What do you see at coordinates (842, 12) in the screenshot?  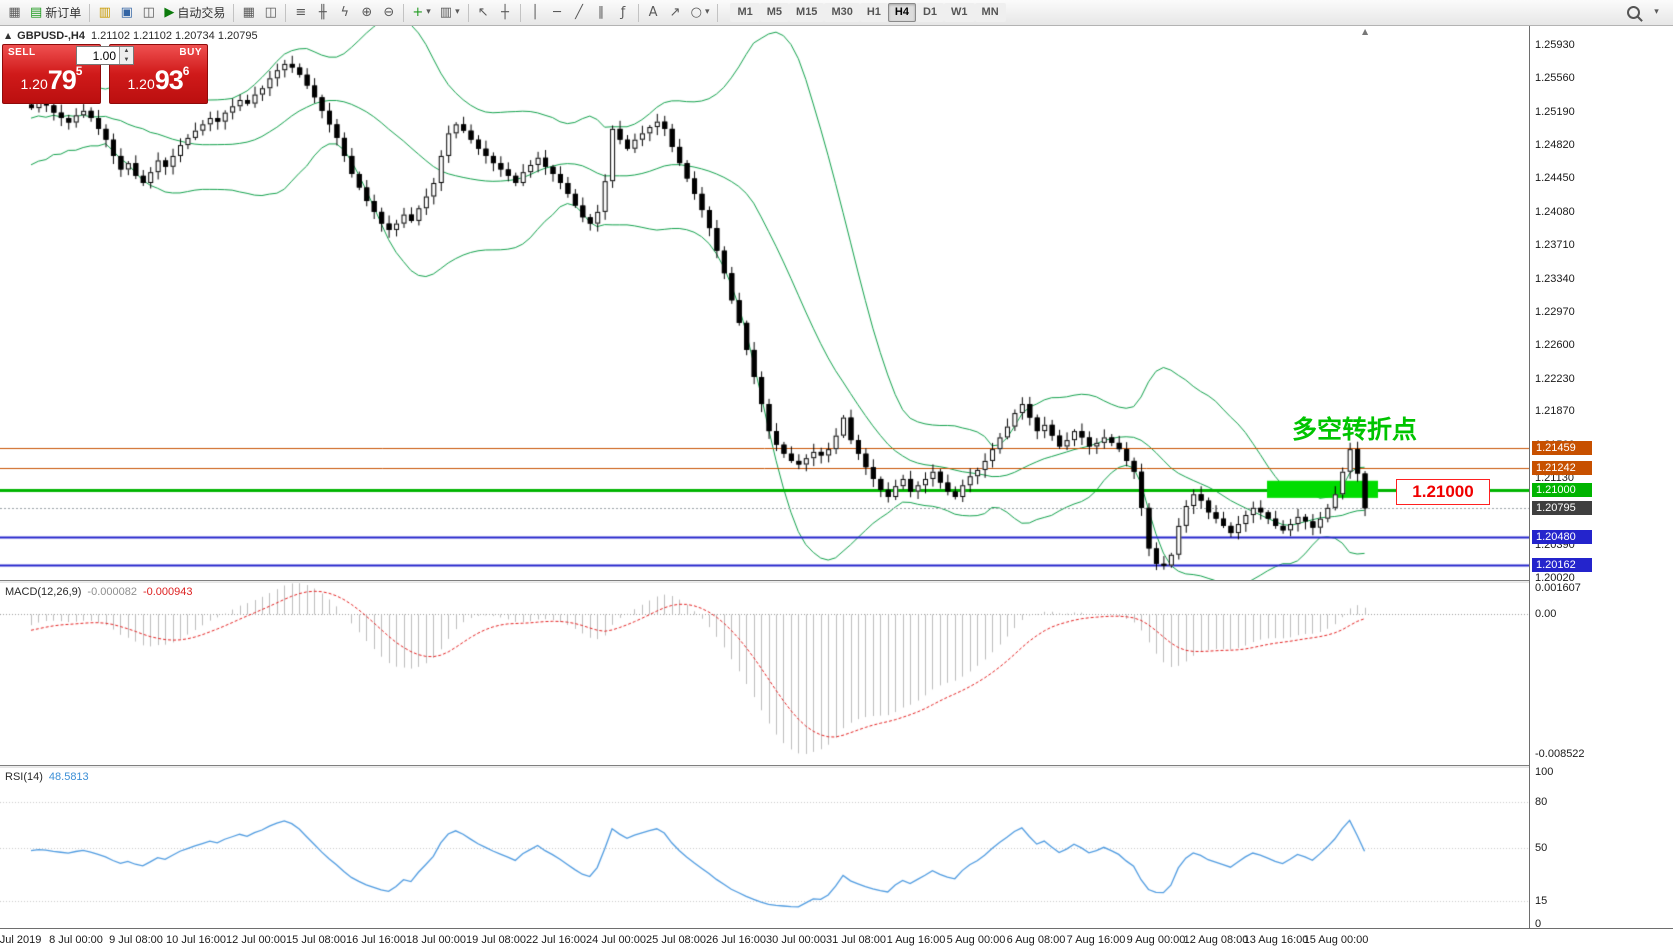 I see `timeframe-button-m30: M30` at bounding box center [842, 12].